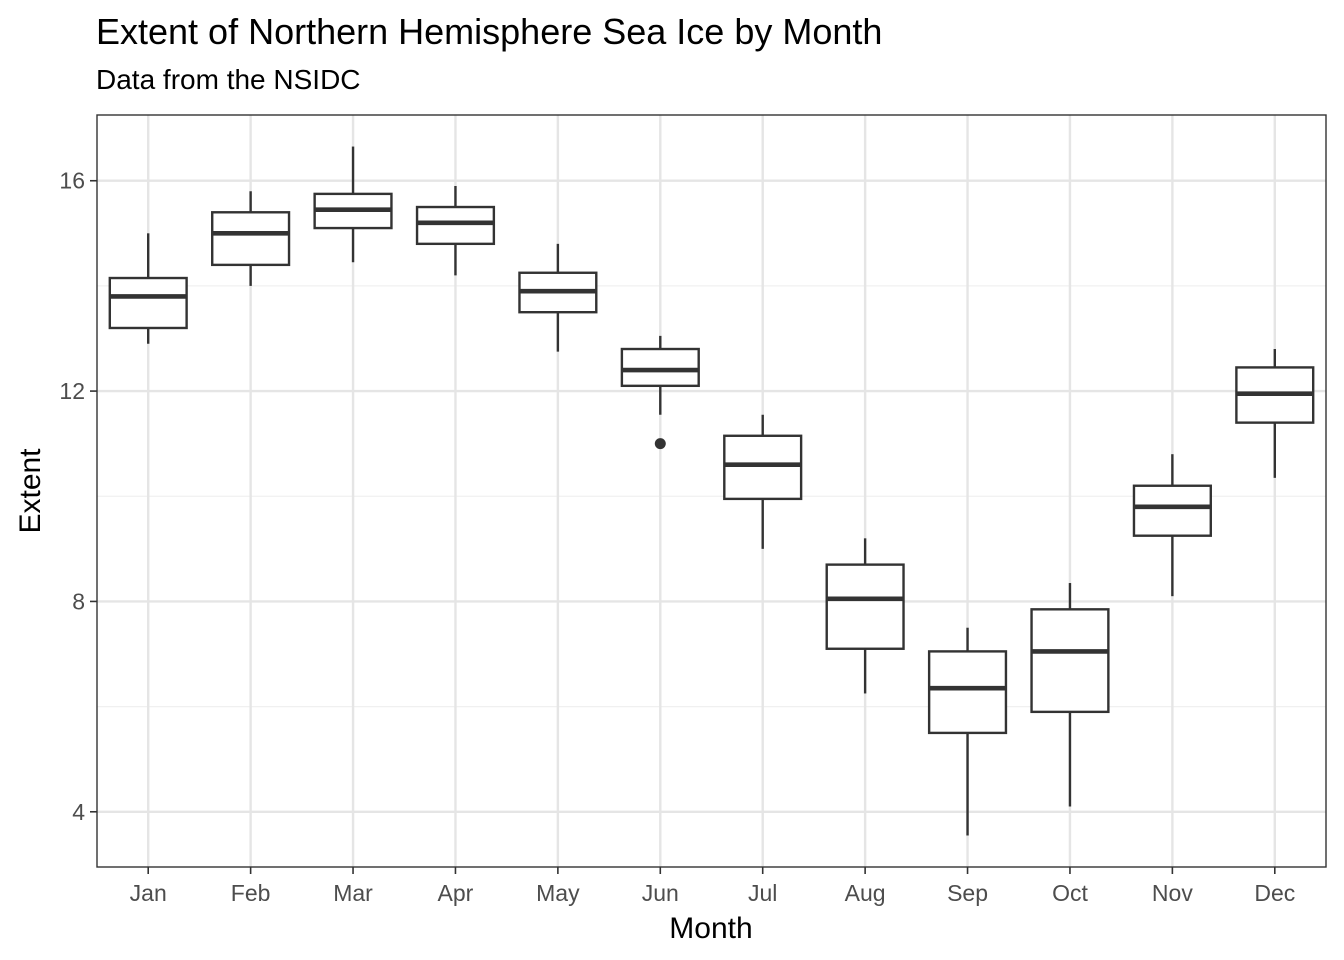  Describe the element at coordinates (710, 928) in the screenshot. I see `x-axis-label: Month` at that location.